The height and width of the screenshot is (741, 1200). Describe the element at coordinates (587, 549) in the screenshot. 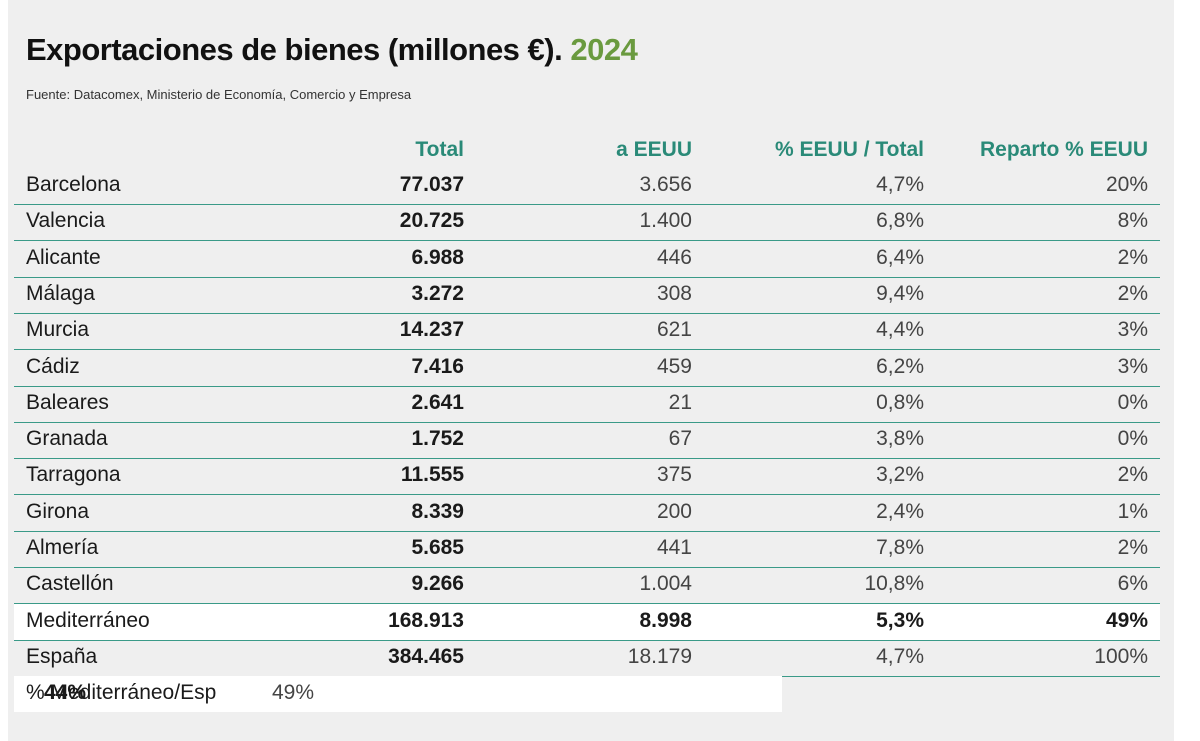

I see `table-row: Almería 5.685 441 7,8% 2%` at that location.